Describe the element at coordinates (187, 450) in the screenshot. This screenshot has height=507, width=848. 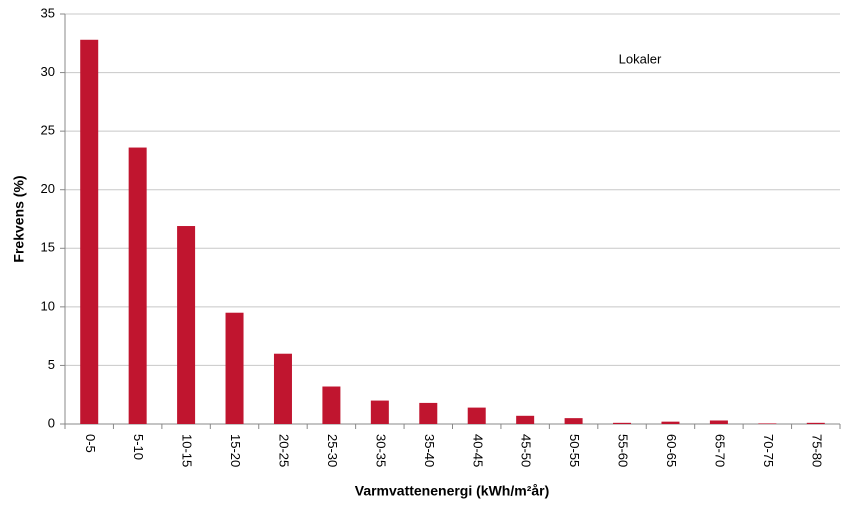
I see `x-tick-label: 10-15` at that location.